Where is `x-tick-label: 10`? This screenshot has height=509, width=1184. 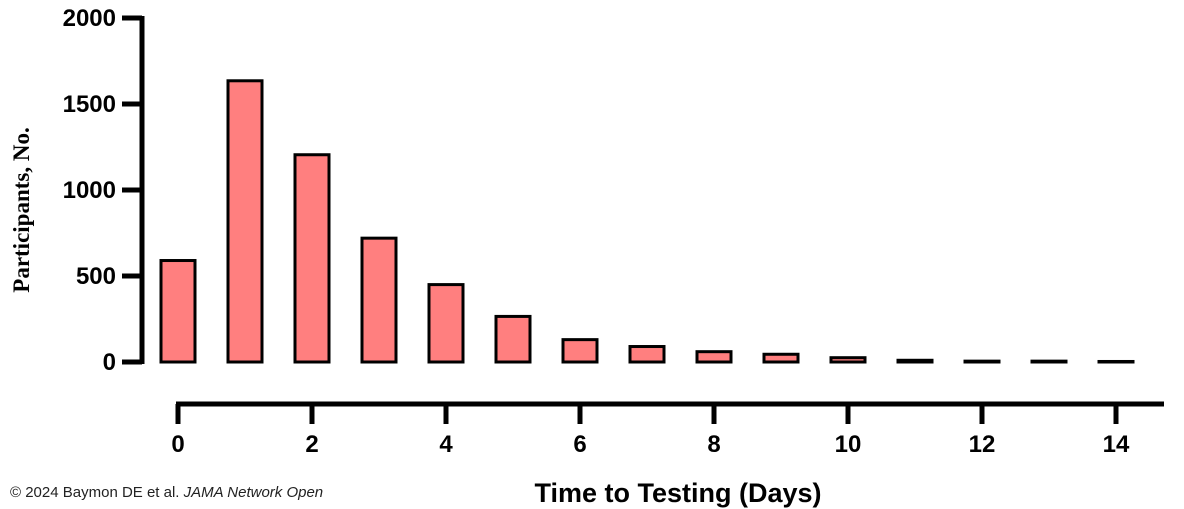 x-tick-label: 10 is located at coordinates (848, 444).